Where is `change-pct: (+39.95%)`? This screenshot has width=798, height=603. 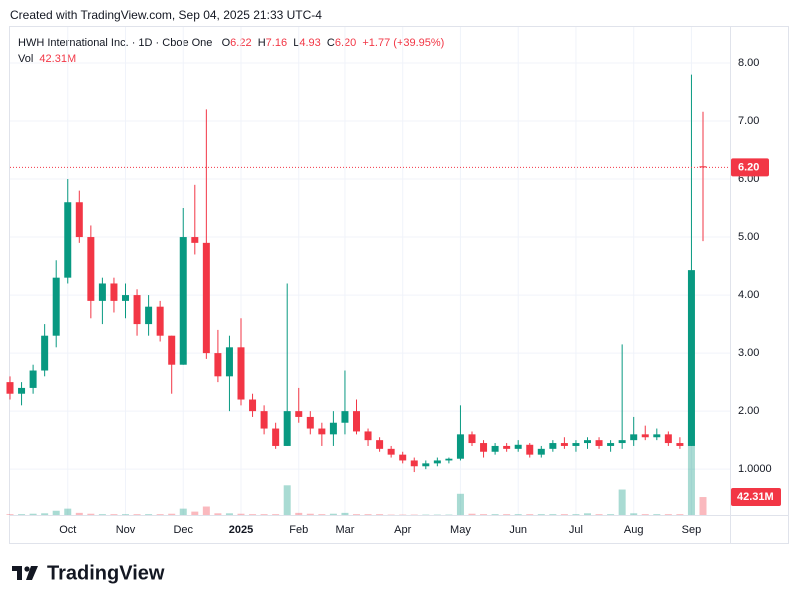 change-pct: (+39.95%) is located at coordinates (419, 43).